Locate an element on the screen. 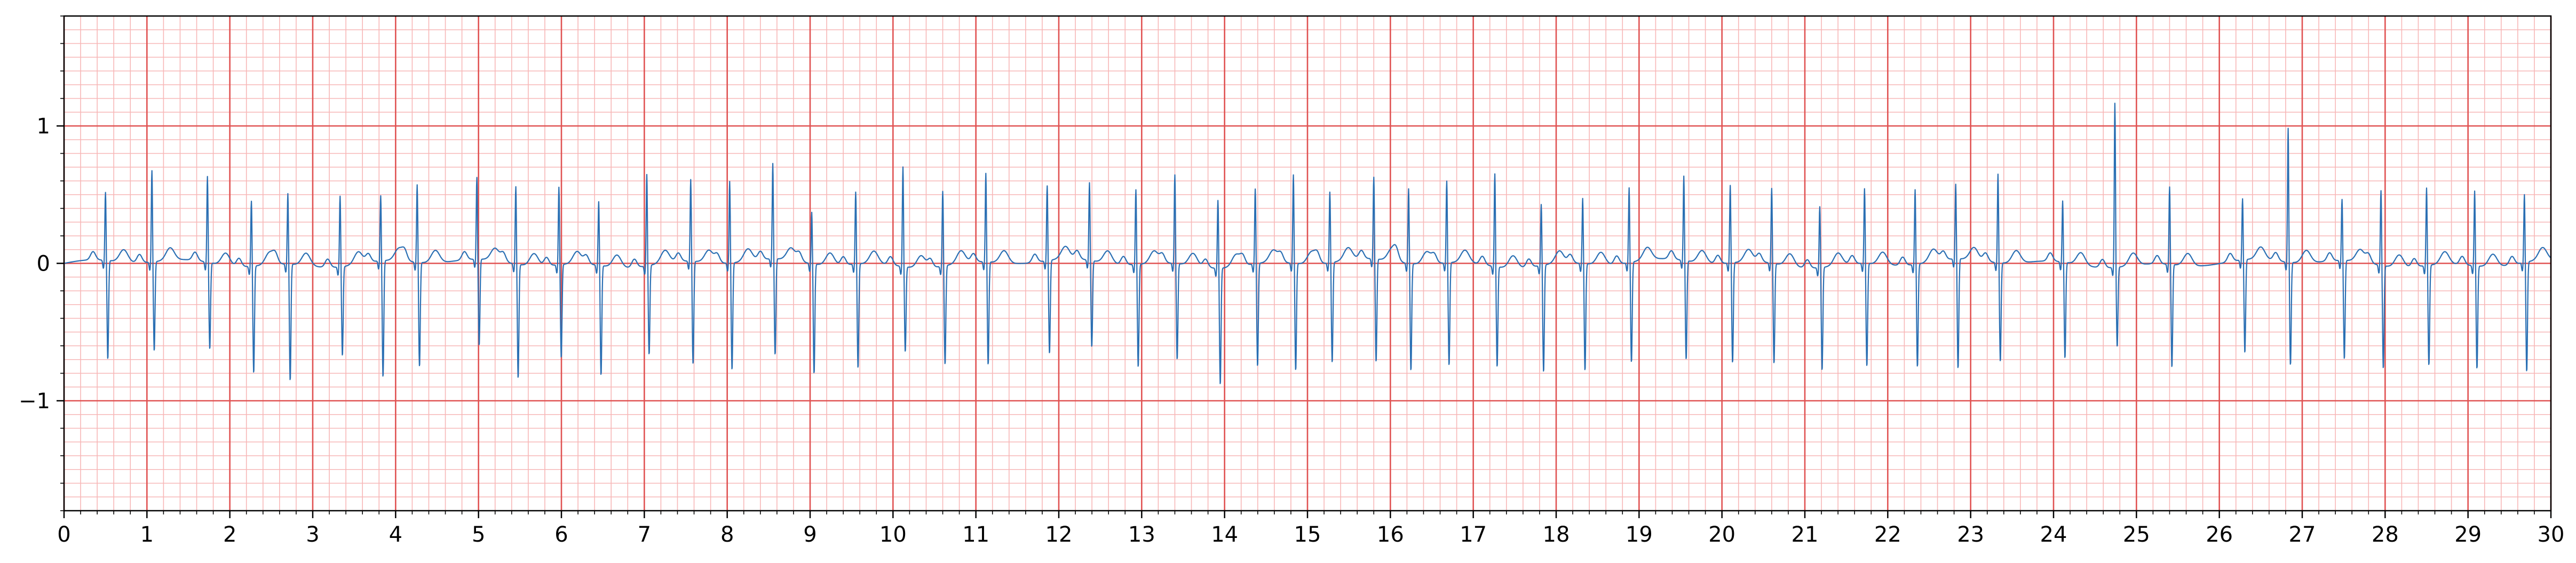  x-tick-label: 6 is located at coordinates (561, 534).